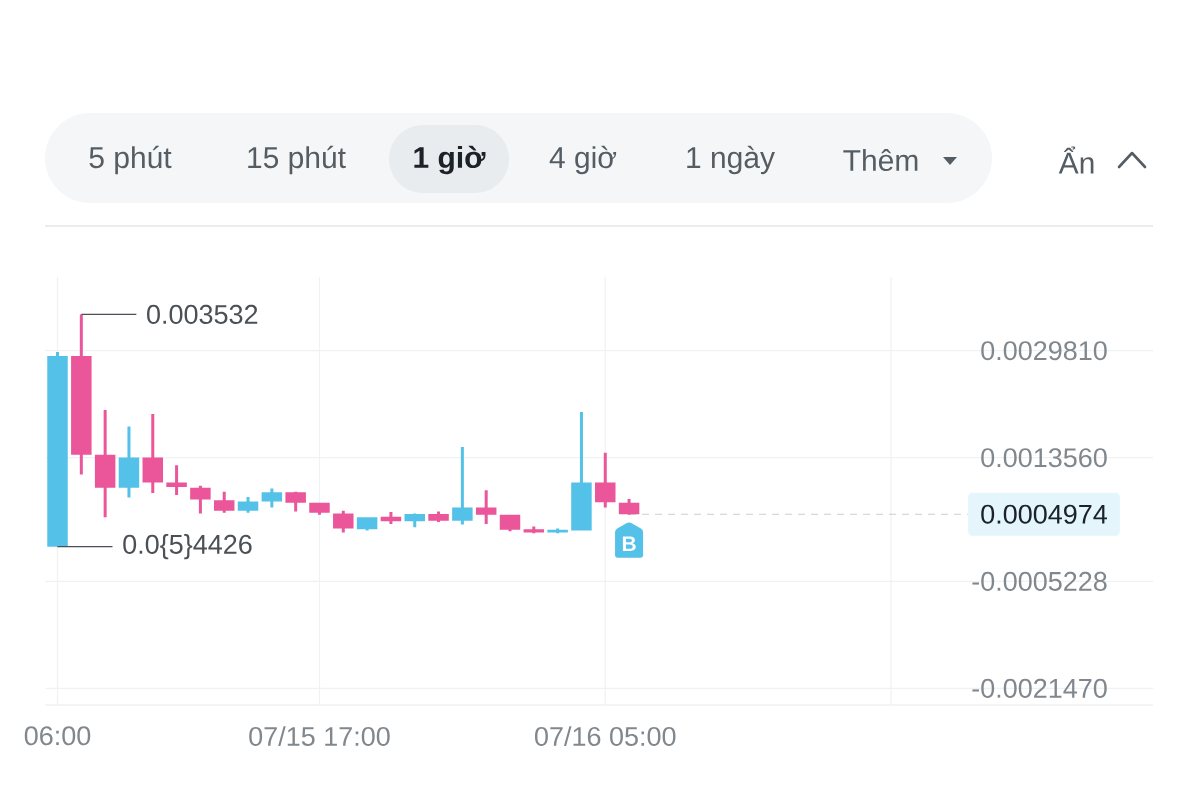  I want to click on text: Thêm, so click(880, 160).